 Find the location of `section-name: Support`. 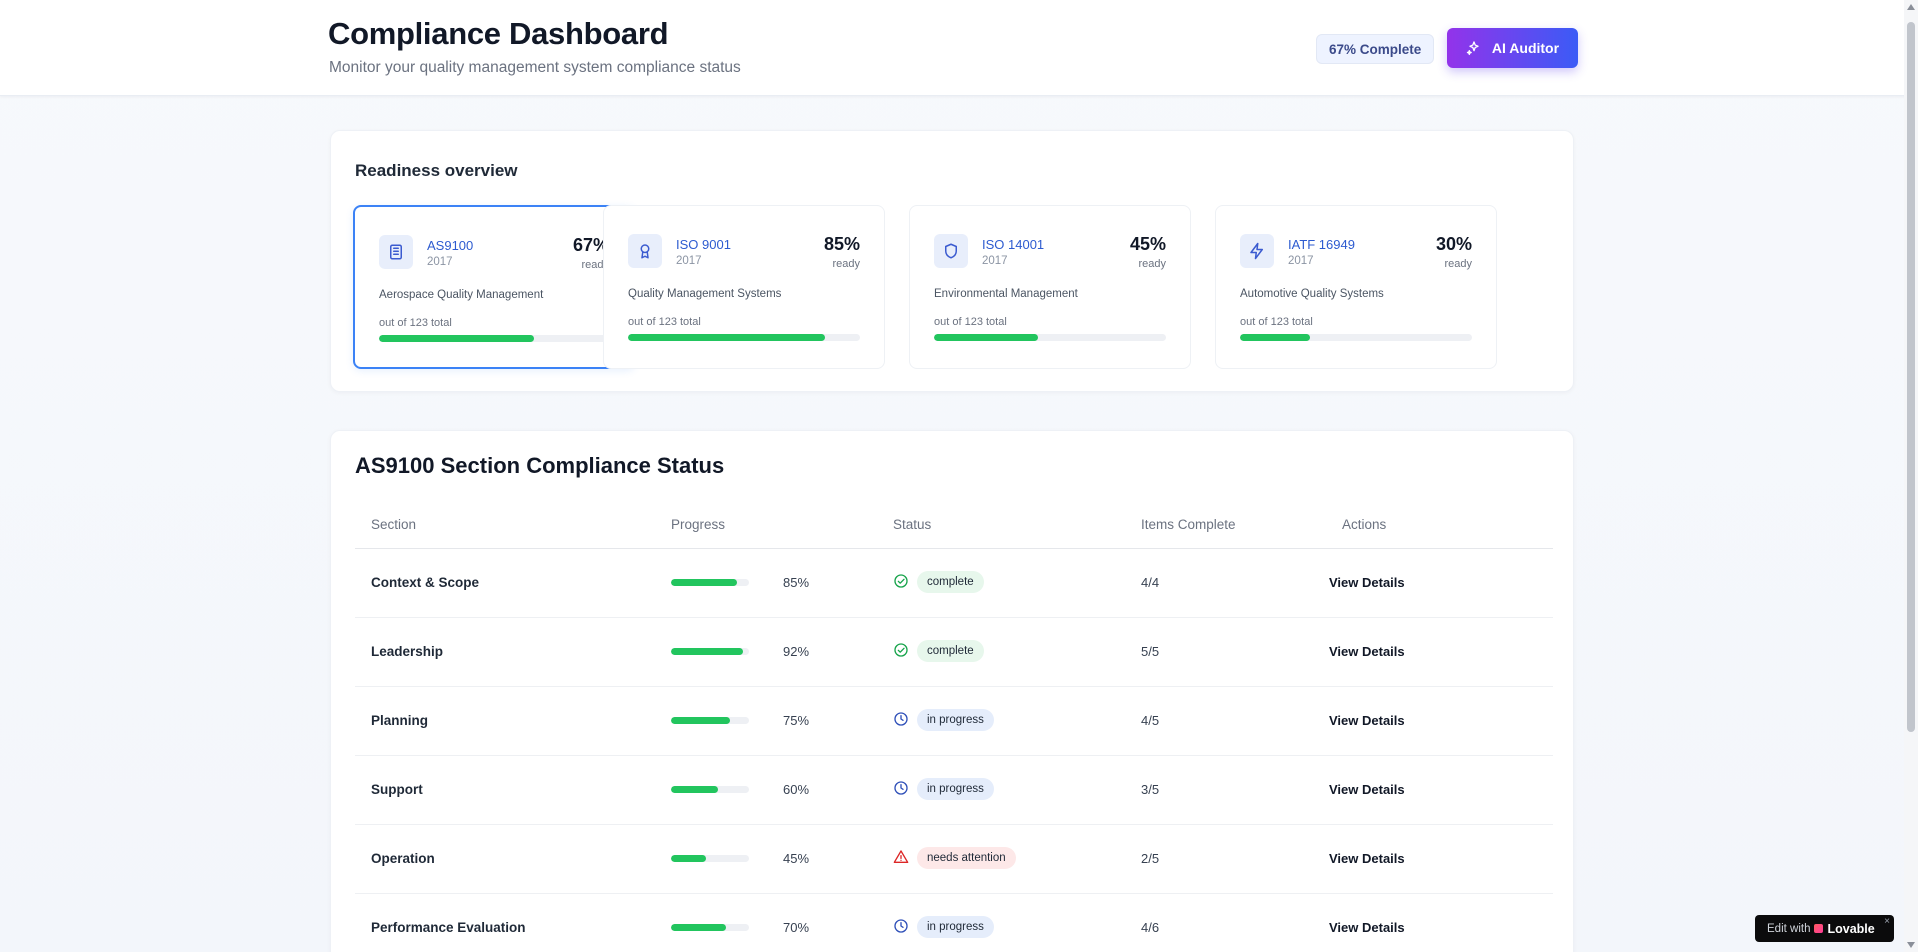

section-name: Support is located at coordinates (397, 789).